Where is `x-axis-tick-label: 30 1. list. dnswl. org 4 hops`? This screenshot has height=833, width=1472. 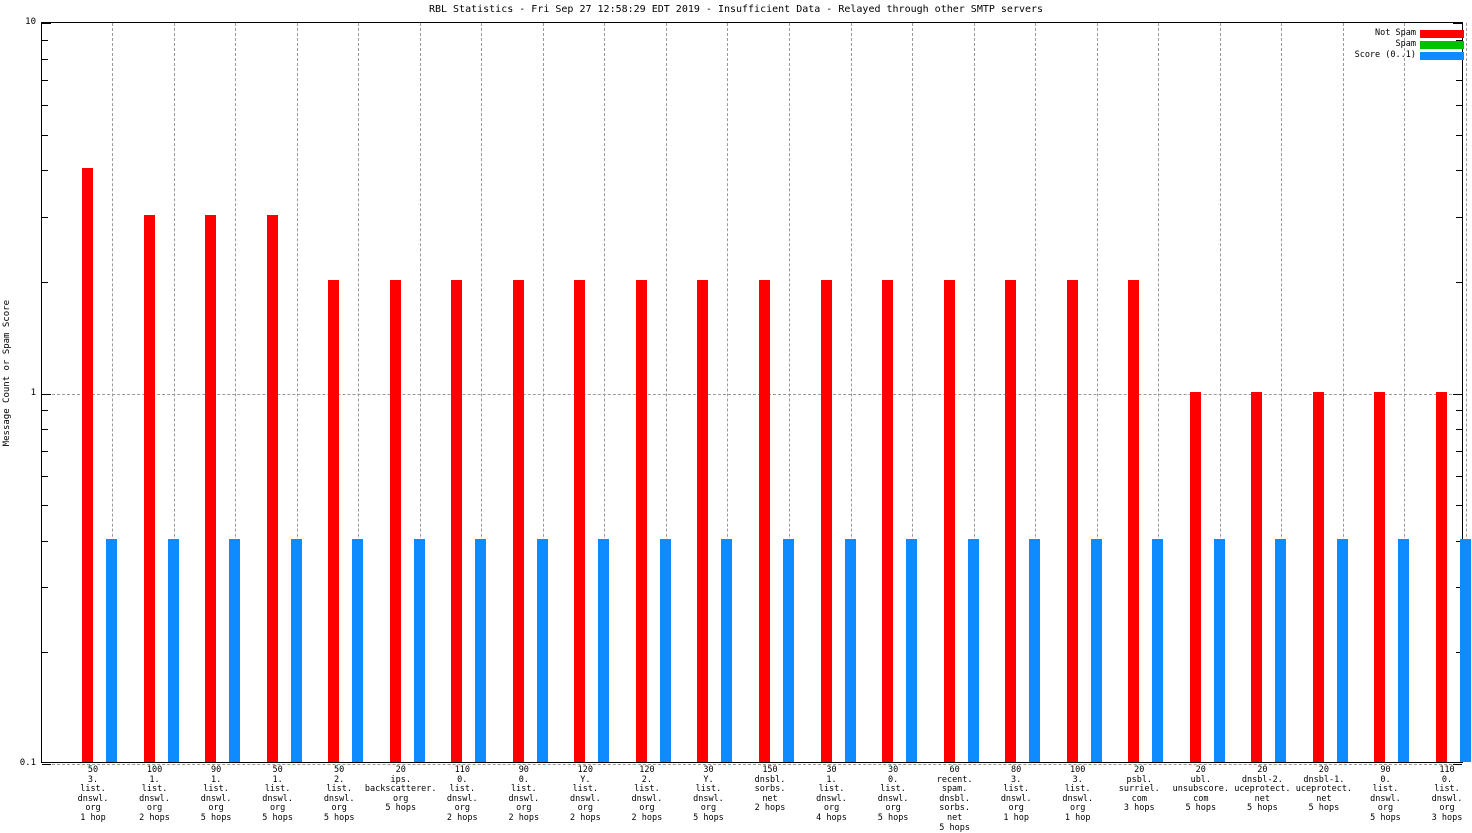
x-axis-tick-label: 30 1. list. dnswl. org 4 hops is located at coordinates (831, 794).